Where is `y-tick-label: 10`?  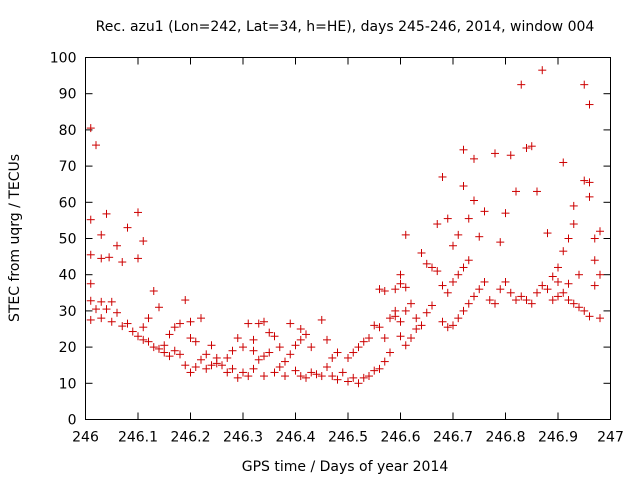 y-tick-label: 10 is located at coordinates (68, 384).